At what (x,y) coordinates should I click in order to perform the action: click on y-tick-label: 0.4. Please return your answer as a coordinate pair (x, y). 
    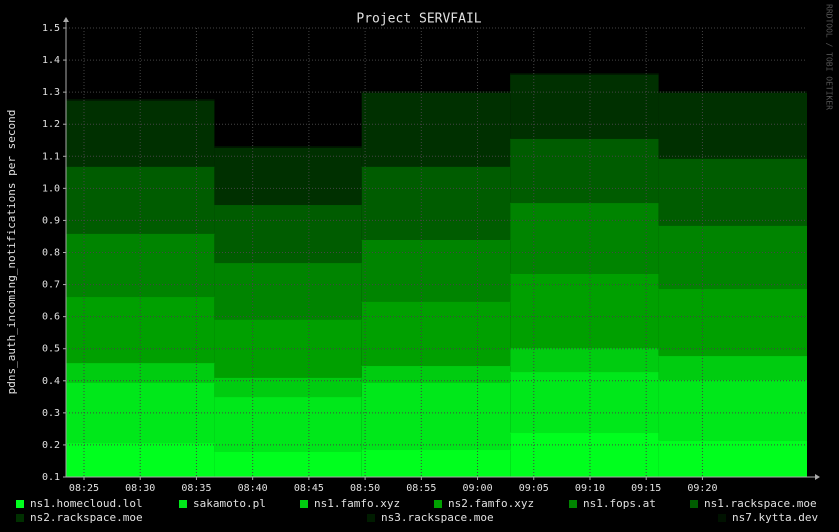
    Looking at the image, I should click on (51, 381).